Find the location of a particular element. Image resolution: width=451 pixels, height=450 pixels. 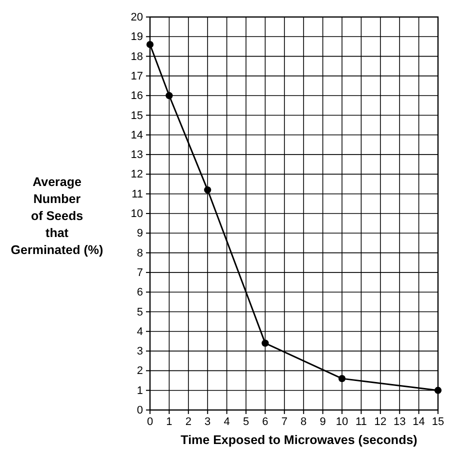

y-tick-label: 2 is located at coordinates (139, 371).